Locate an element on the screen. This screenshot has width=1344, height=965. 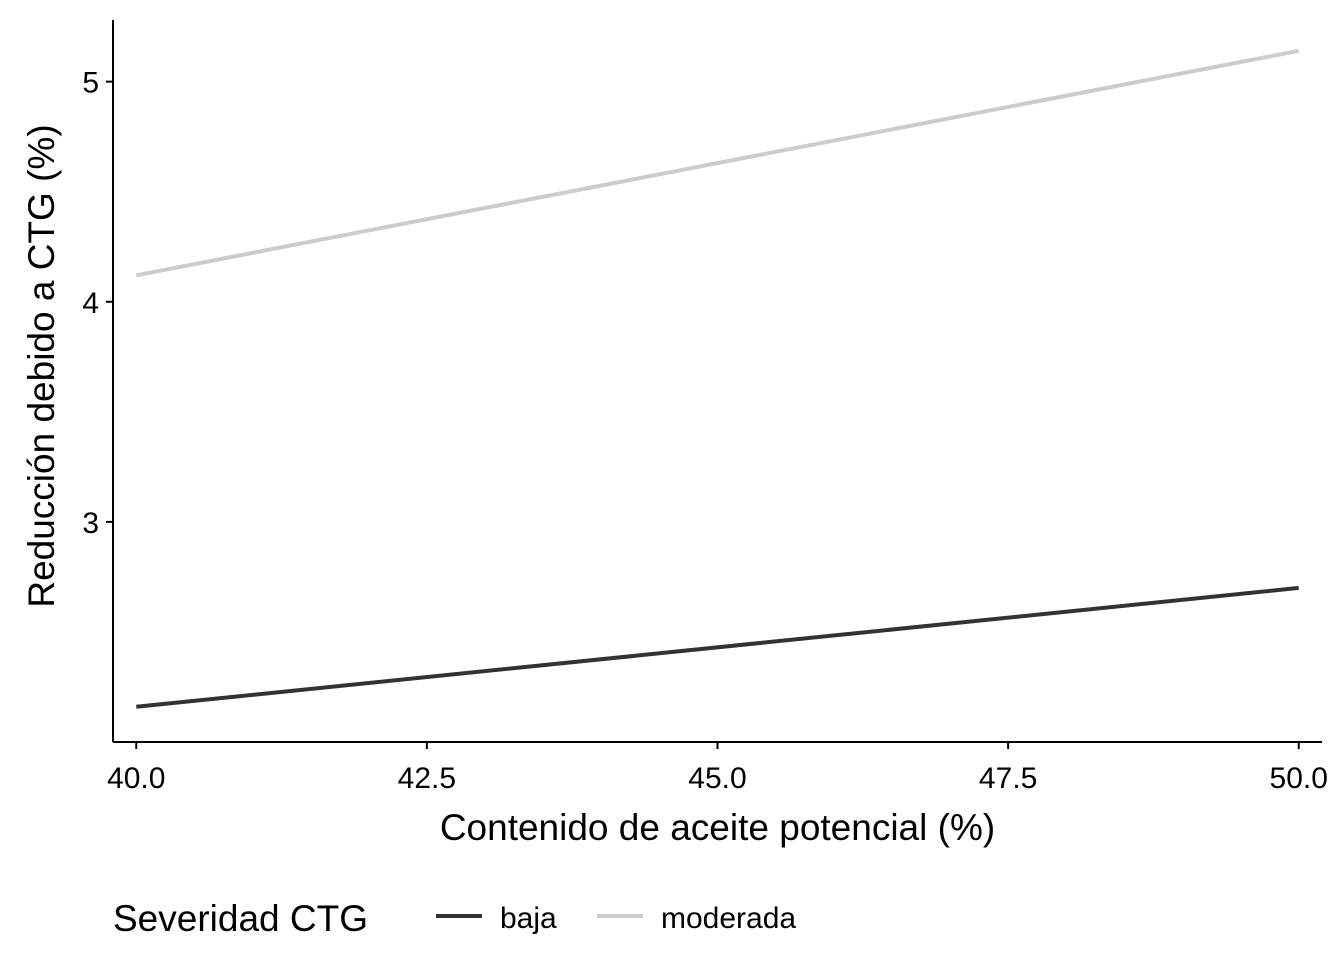
legend: Severidad CTG baja moderada is located at coordinates (454, 918).